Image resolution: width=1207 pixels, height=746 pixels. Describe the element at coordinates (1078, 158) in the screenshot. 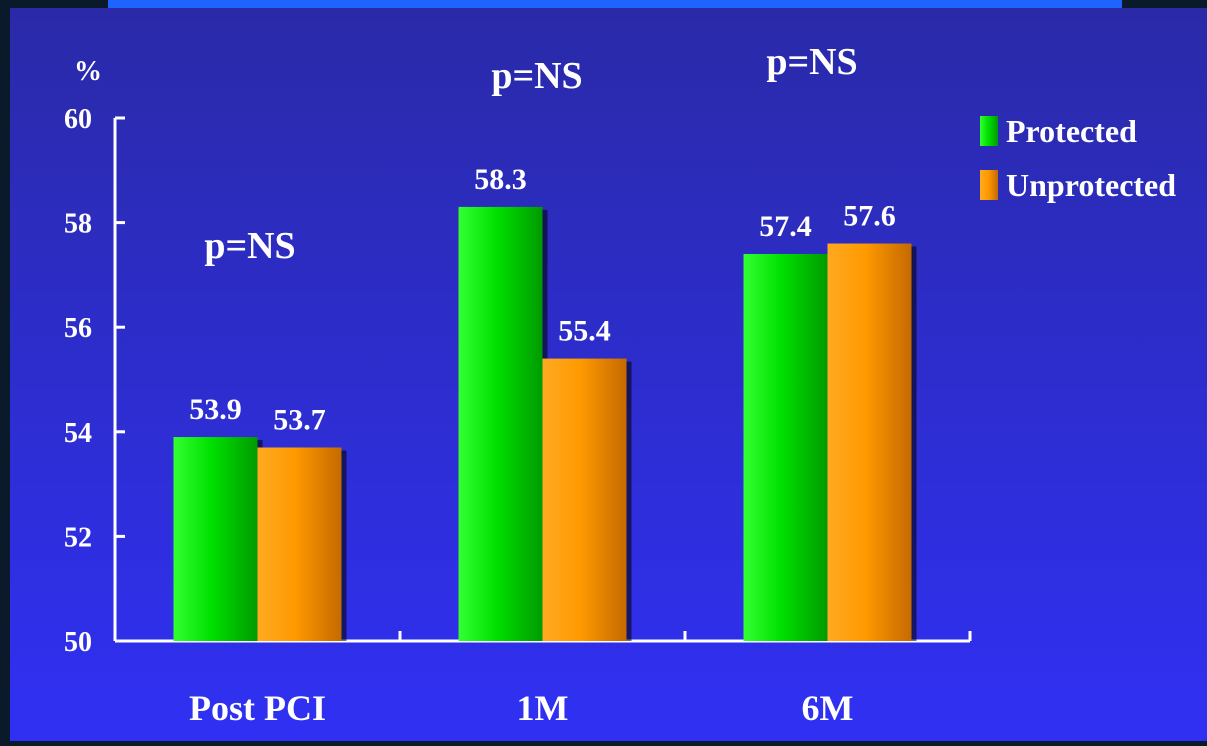

I see `legend: Protected Unprotected` at that location.